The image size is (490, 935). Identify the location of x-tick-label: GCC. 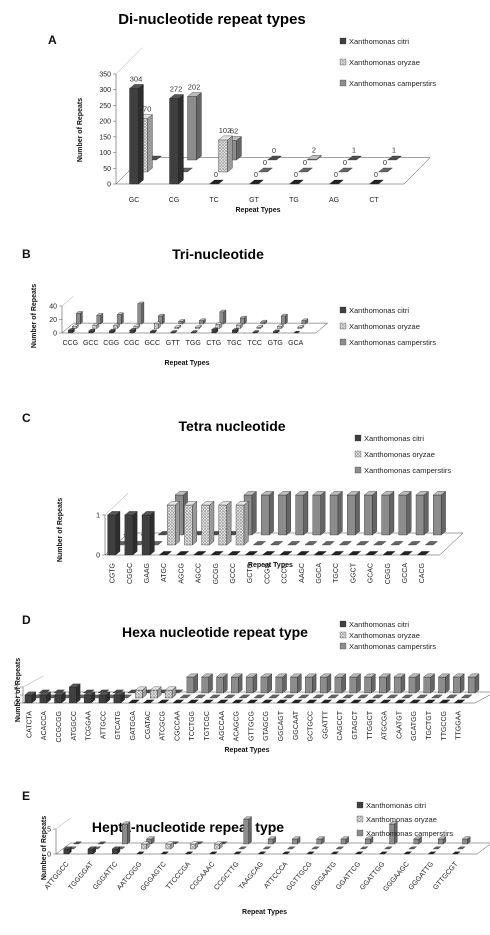
(91, 343).